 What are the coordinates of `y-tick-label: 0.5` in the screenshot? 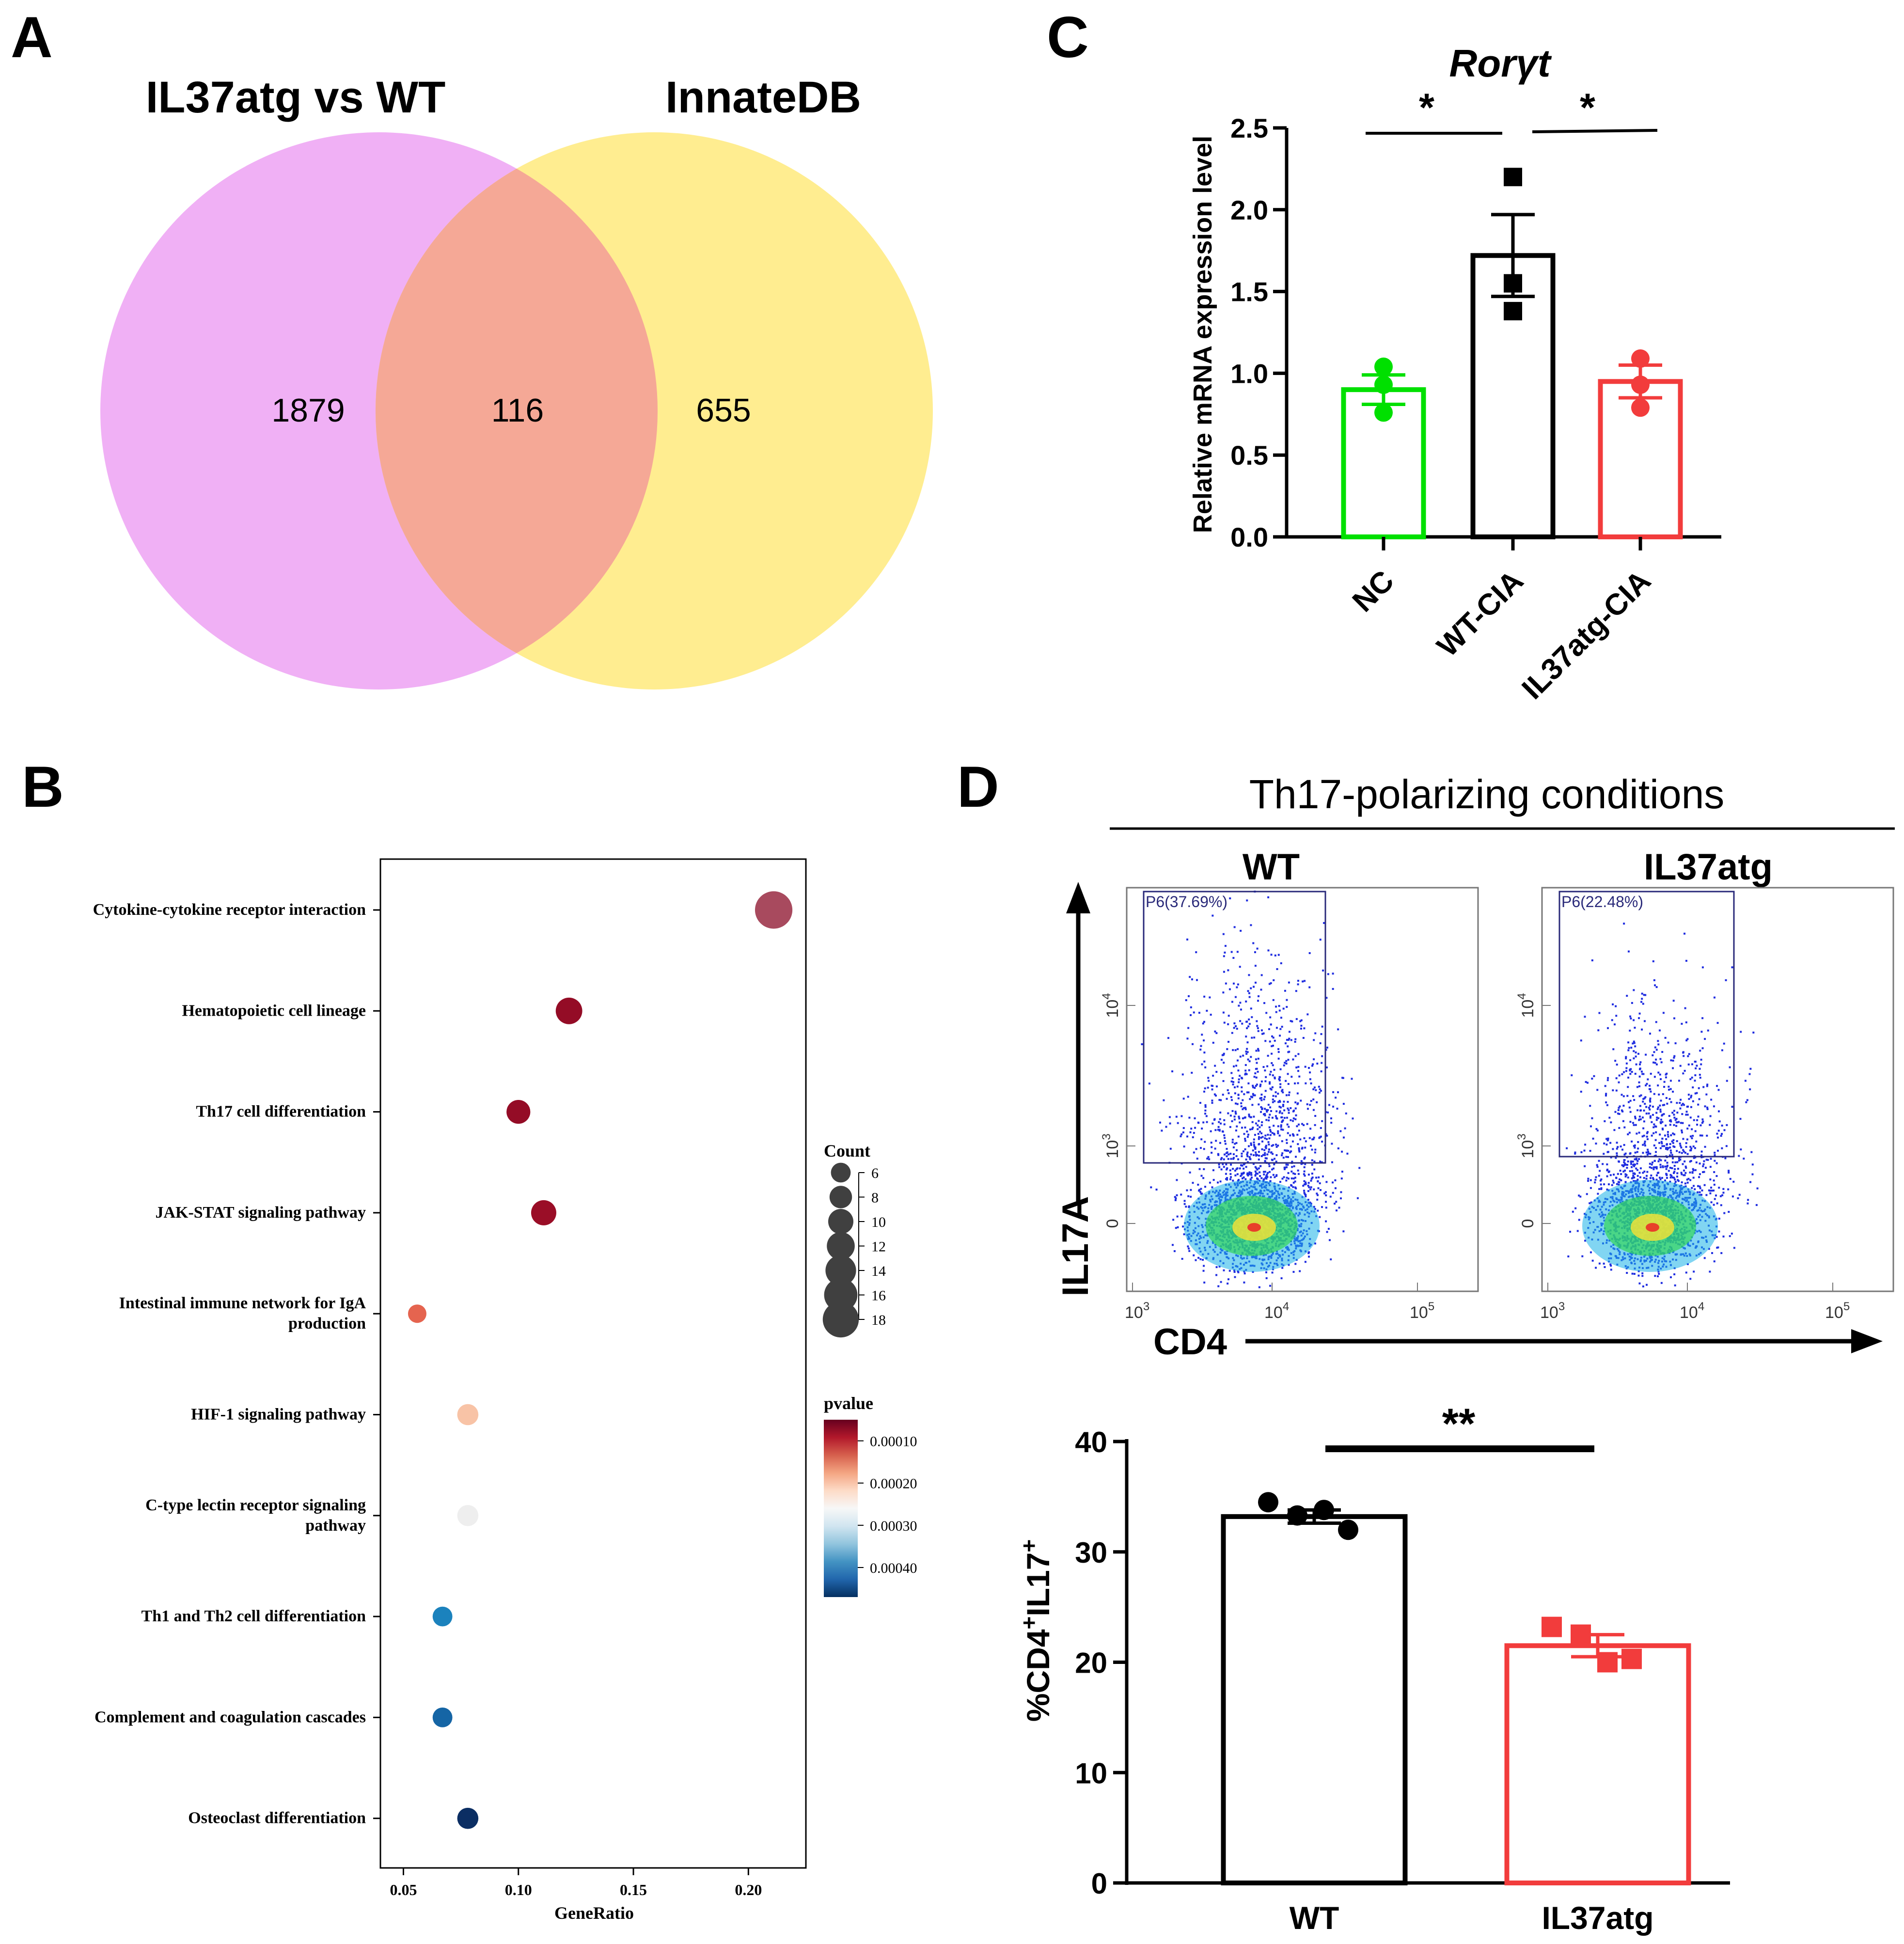 It's located at (1249, 455).